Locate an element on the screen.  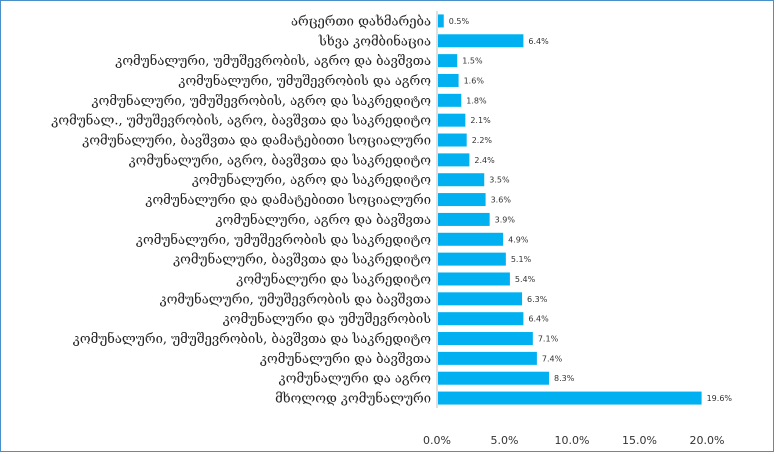
value-label: 5.4% is located at coordinates (525, 279).